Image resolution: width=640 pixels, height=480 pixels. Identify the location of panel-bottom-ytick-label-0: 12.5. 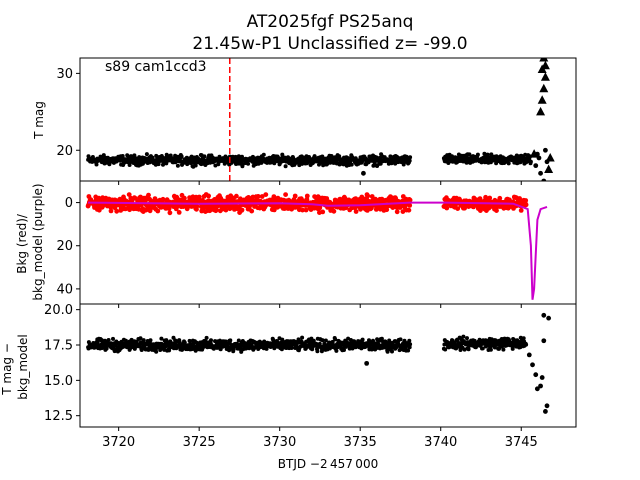
(58, 416).